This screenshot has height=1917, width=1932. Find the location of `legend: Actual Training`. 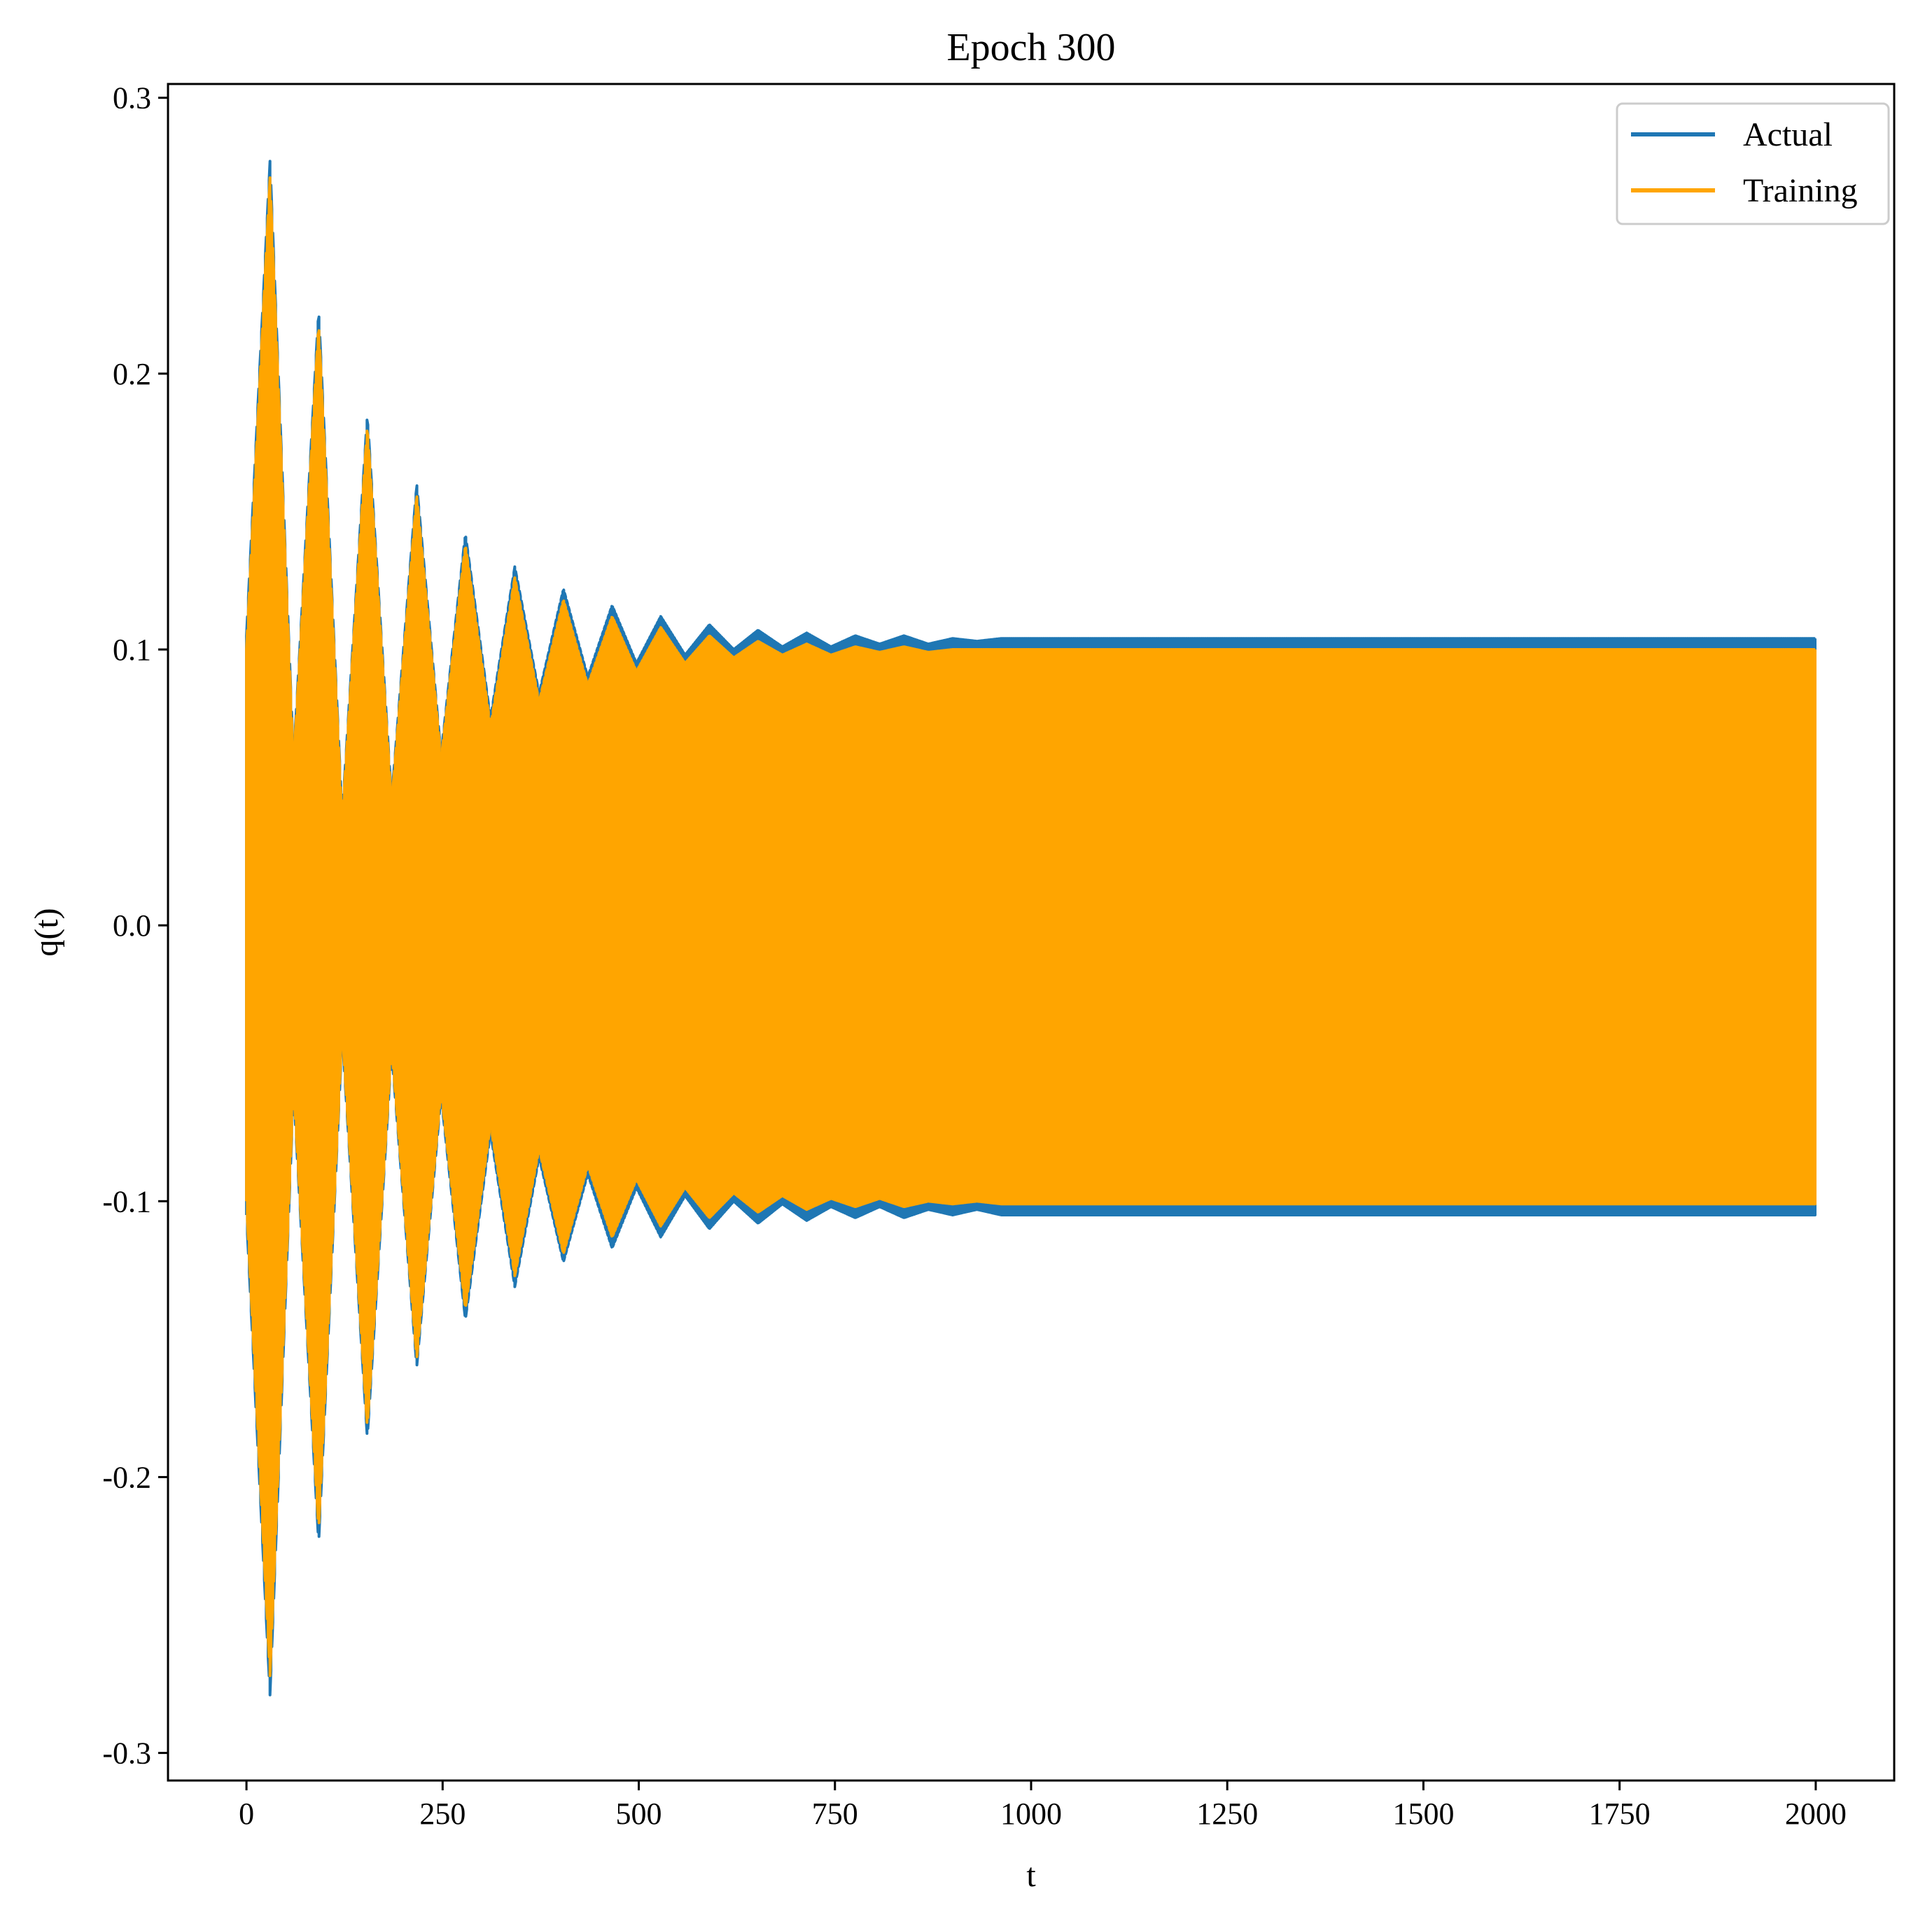

legend: Actual Training is located at coordinates (1753, 163).